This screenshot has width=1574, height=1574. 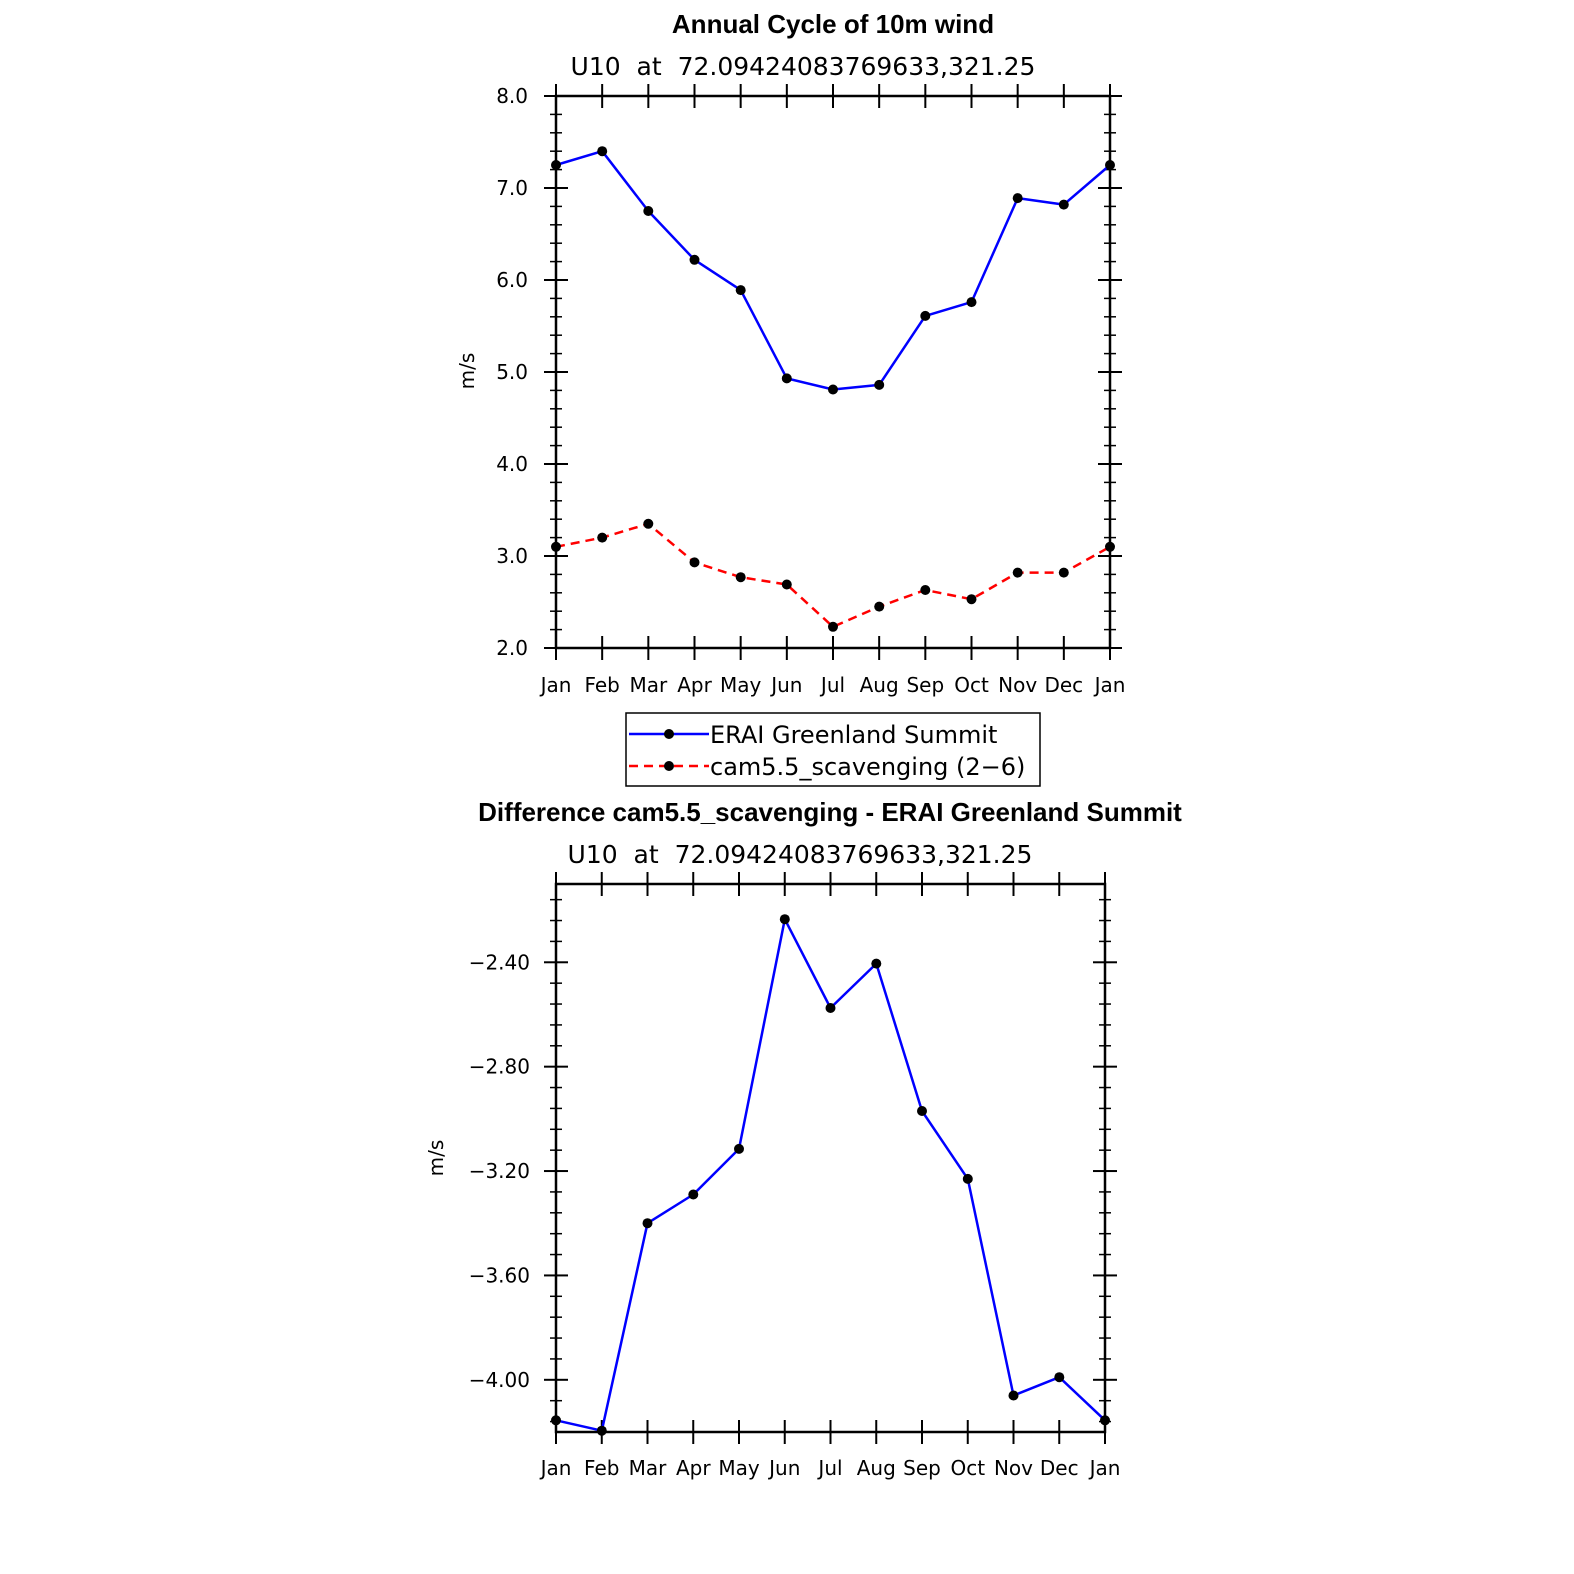 I want to click on y-tick-label: −3.20, so click(x=499, y=1171).